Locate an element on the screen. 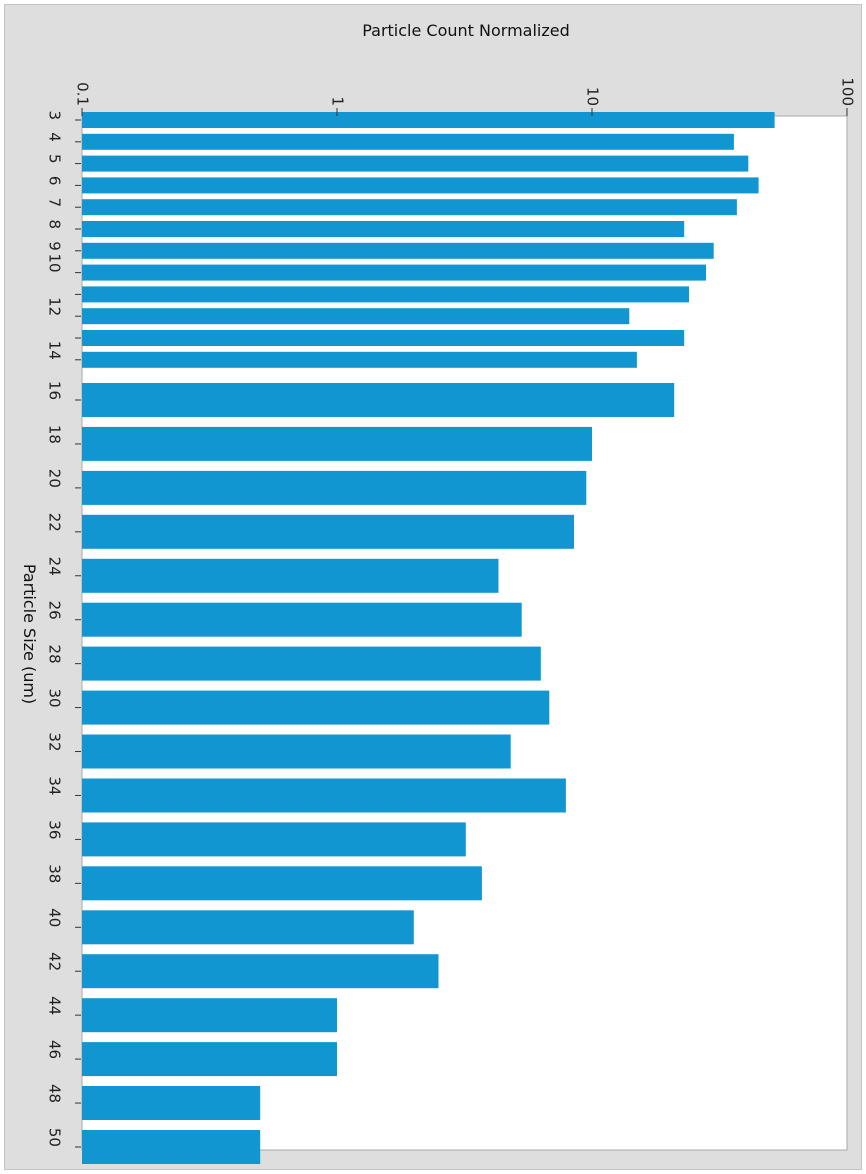 This screenshot has width=866, height=1174. x-tick-label: 100 is located at coordinates (848, 91).